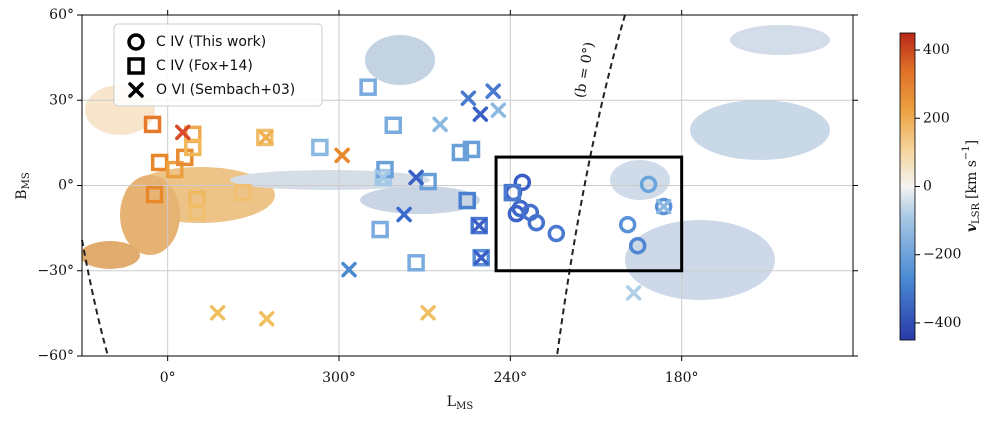 The image size is (997, 421). What do you see at coordinates (464, 406) in the screenshot?
I see `x-axis-label-sub: MS` at bounding box center [464, 406].